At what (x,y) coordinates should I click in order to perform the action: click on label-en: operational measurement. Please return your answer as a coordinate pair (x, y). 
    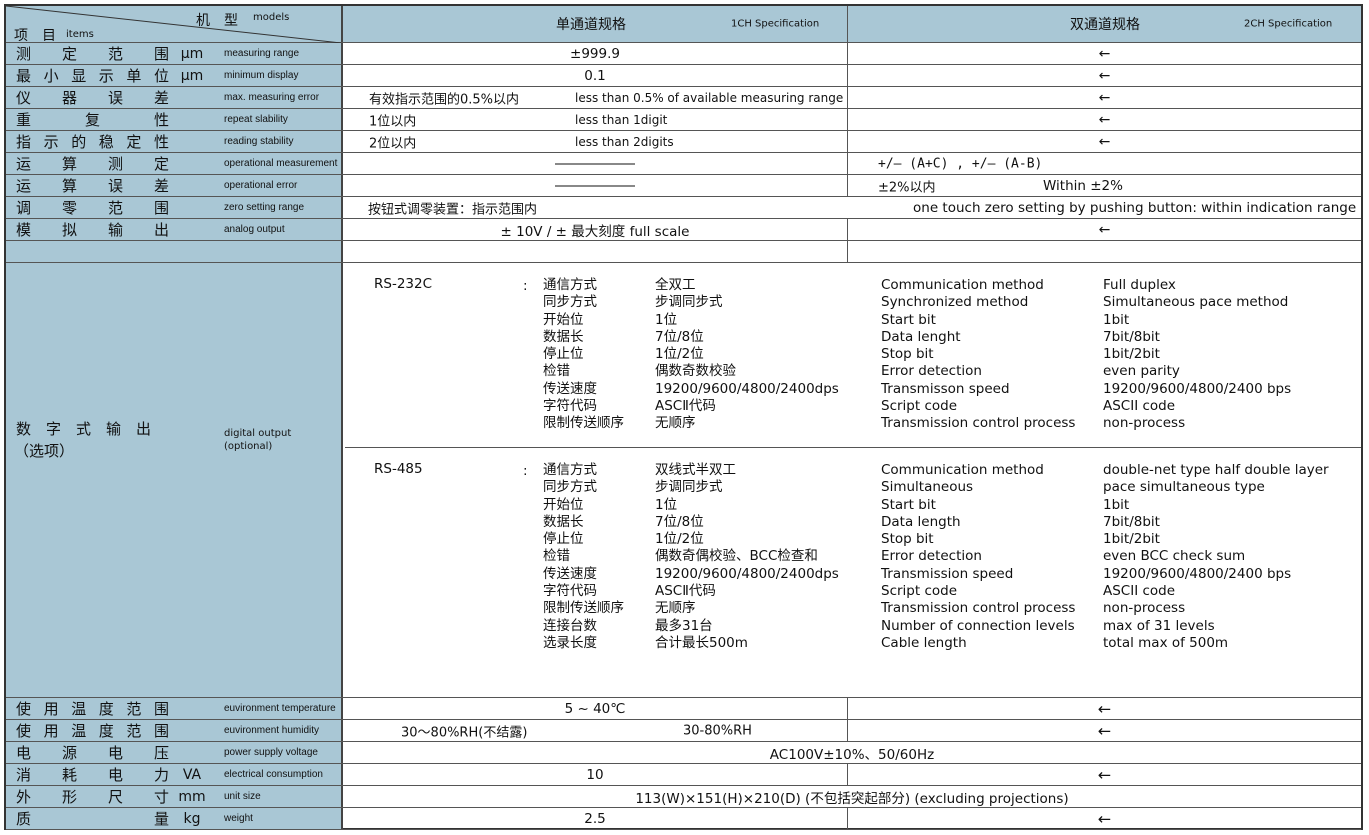
    Looking at the image, I should click on (281, 163).